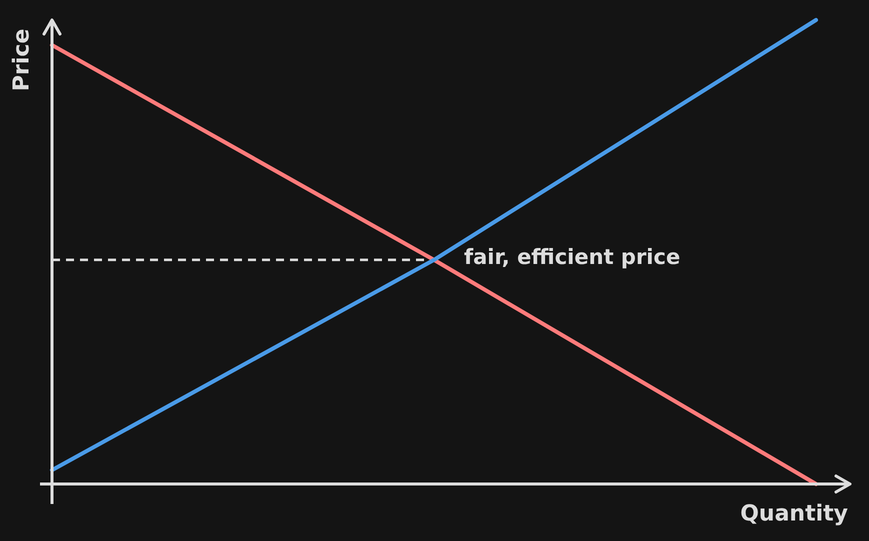  What do you see at coordinates (572, 256) in the screenshot?
I see `annotation: fair, efficient price` at bounding box center [572, 256].